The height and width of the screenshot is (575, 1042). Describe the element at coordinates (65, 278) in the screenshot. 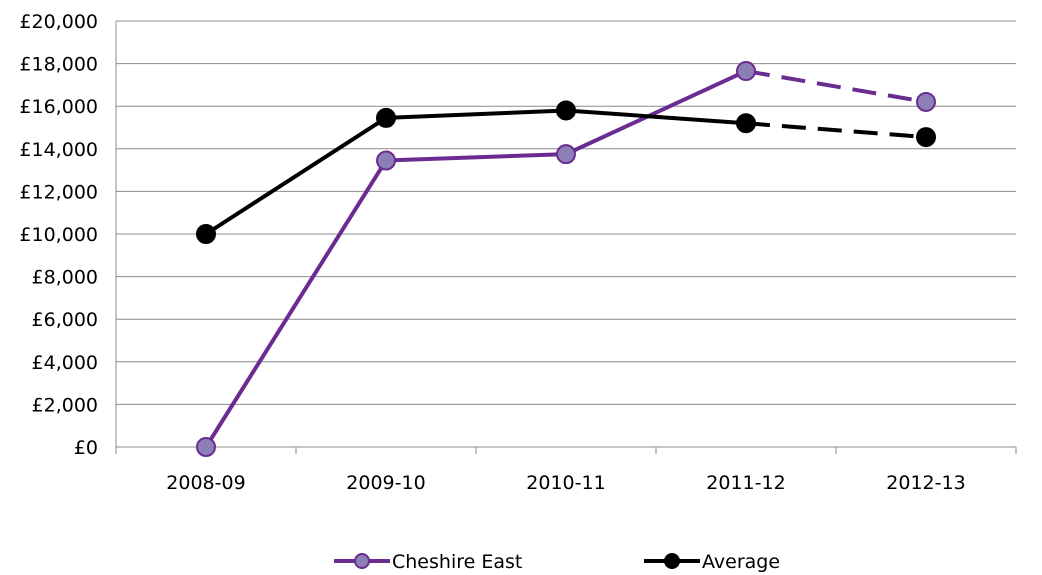

I see `y-tick-label: £8,000` at that location.